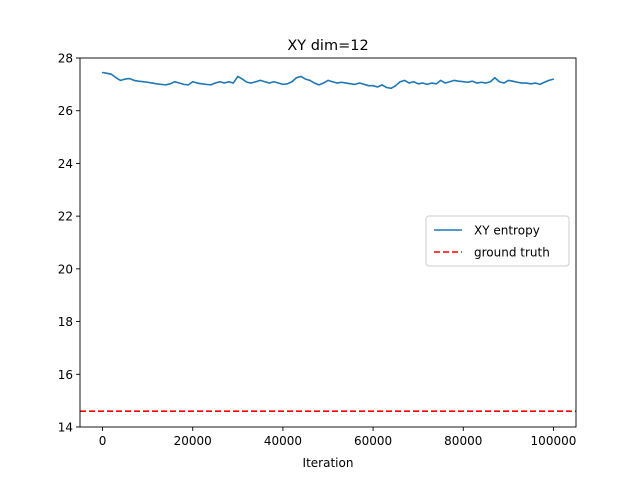  Describe the element at coordinates (327, 46) in the screenshot. I see `chart-title: XY dim=12` at that location.